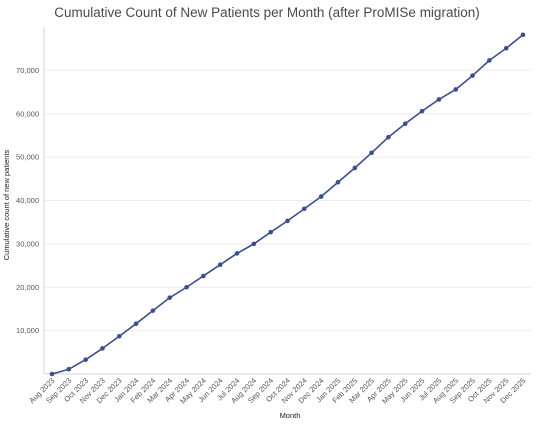 This screenshot has height=424, width=538. Describe the element at coordinates (290, 415) in the screenshot. I see `x-axis-title: Month` at that location.